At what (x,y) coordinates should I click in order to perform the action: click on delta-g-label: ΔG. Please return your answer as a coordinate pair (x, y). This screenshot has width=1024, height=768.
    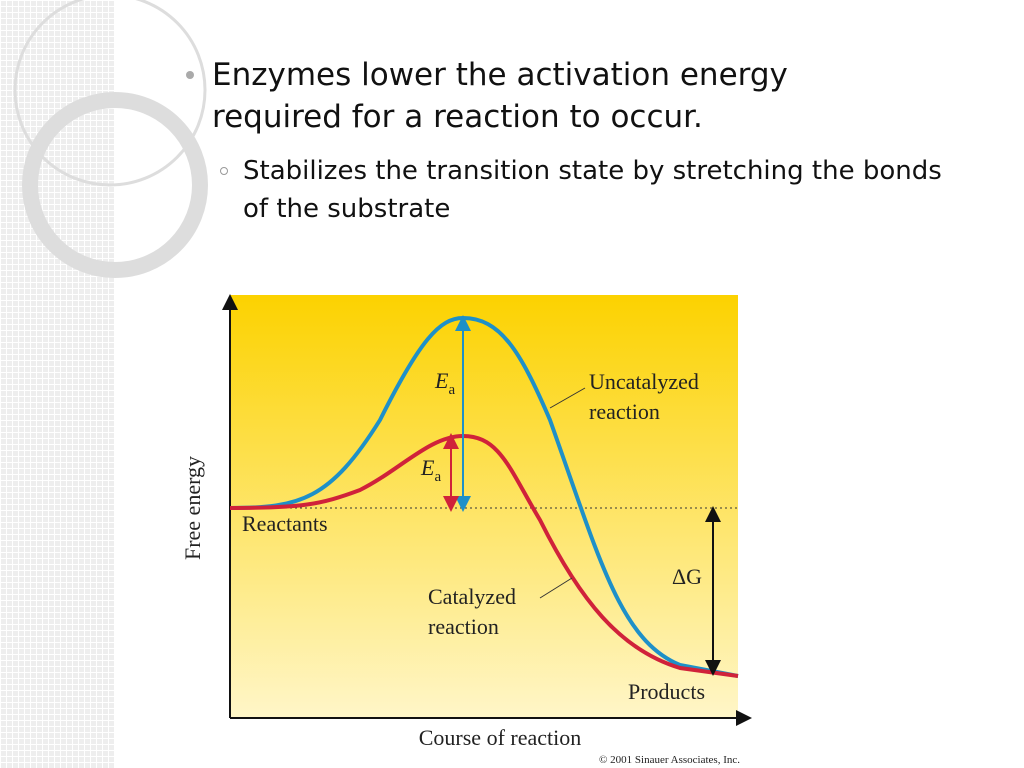
    Looking at the image, I should click on (687, 576).